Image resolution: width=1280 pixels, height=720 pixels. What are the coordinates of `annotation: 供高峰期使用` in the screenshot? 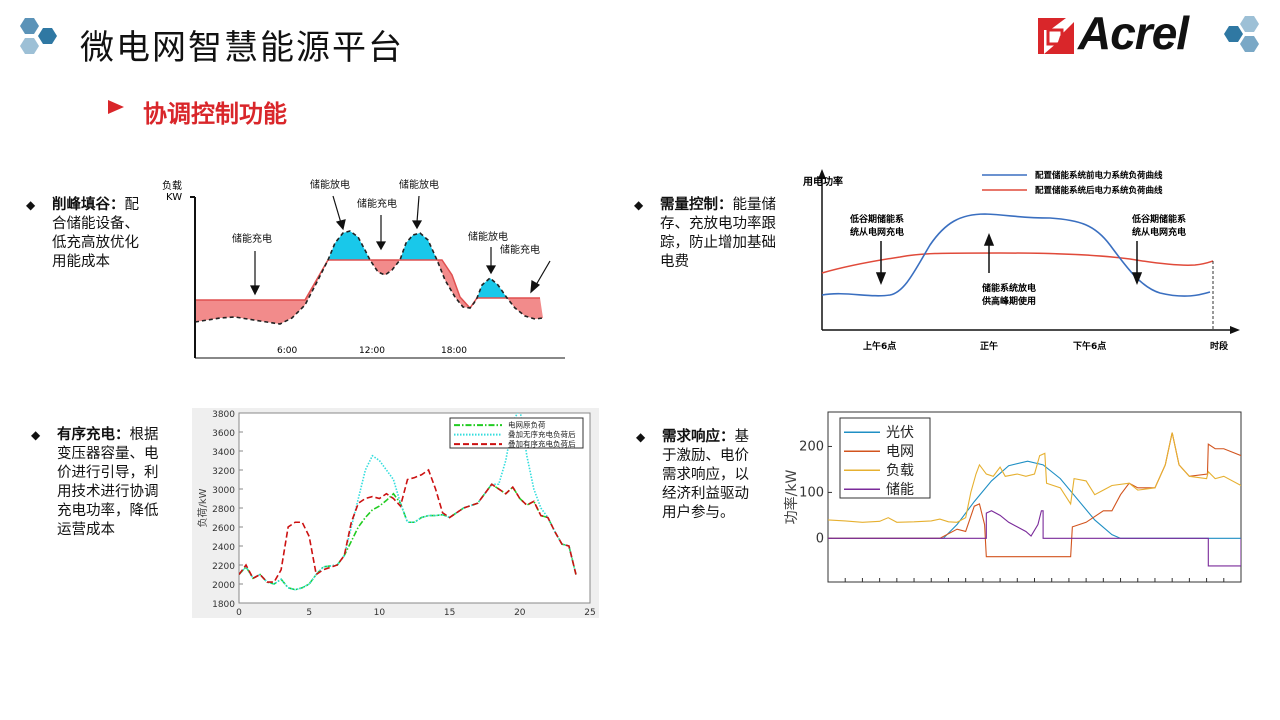 It's located at (1008, 301).